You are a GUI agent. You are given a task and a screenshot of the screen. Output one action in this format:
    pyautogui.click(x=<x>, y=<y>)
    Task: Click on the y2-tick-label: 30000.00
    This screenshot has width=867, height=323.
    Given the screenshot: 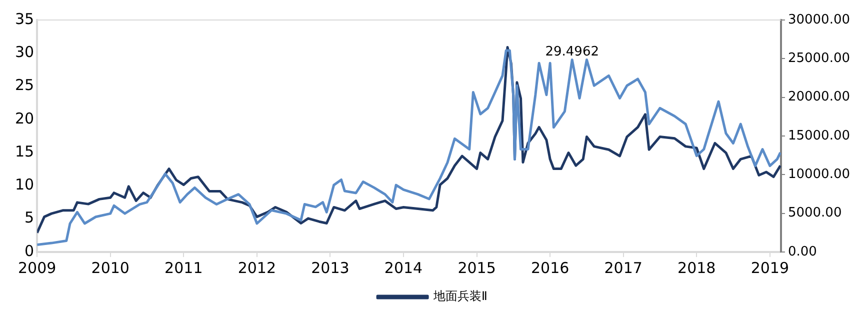 What is the action you would take?
    pyautogui.click(x=819, y=20)
    